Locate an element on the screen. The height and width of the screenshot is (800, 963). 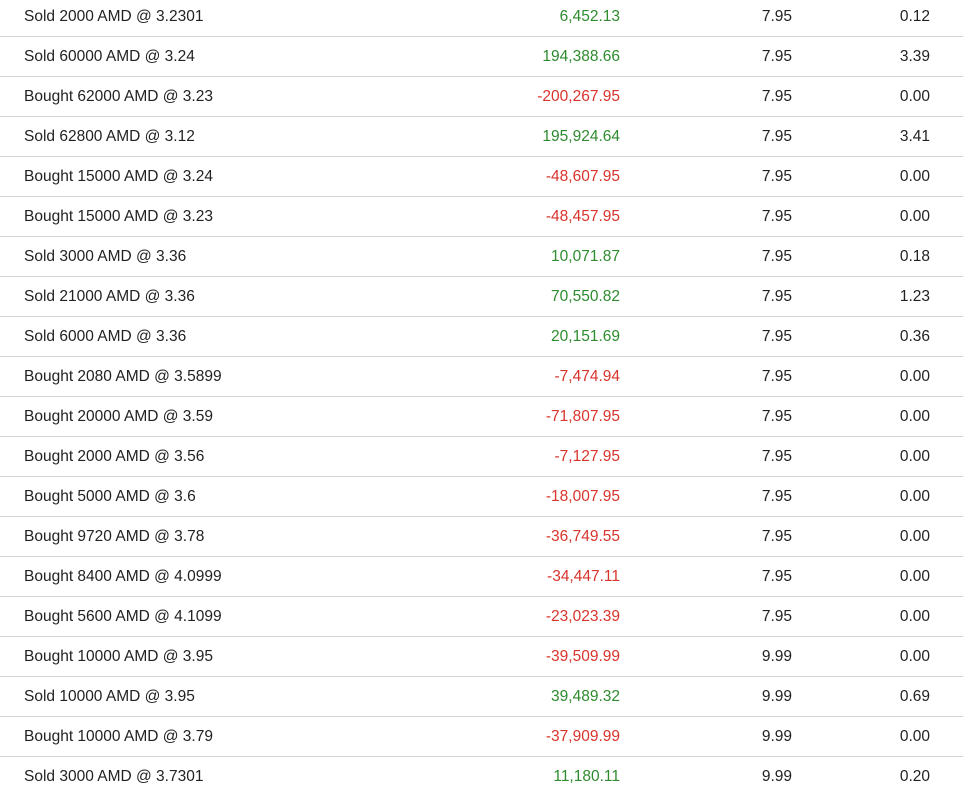
description-cell: Bought 5600 AMD @ 4.1099 is located at coordinates (123, 616).